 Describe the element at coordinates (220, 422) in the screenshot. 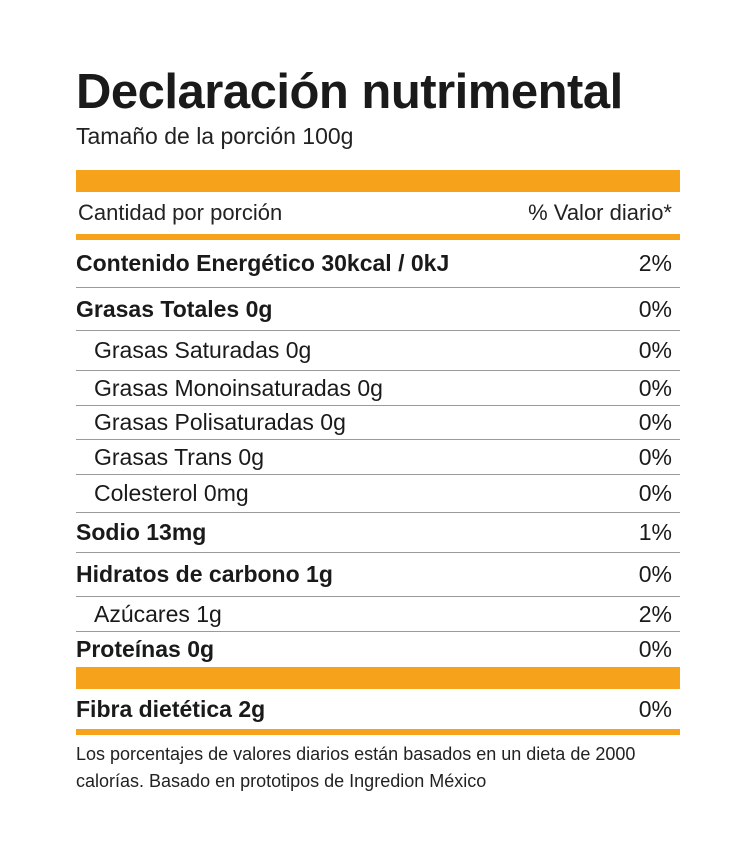

I see `nutrient-name: Grasas Polisaturadas 0g` at that location.